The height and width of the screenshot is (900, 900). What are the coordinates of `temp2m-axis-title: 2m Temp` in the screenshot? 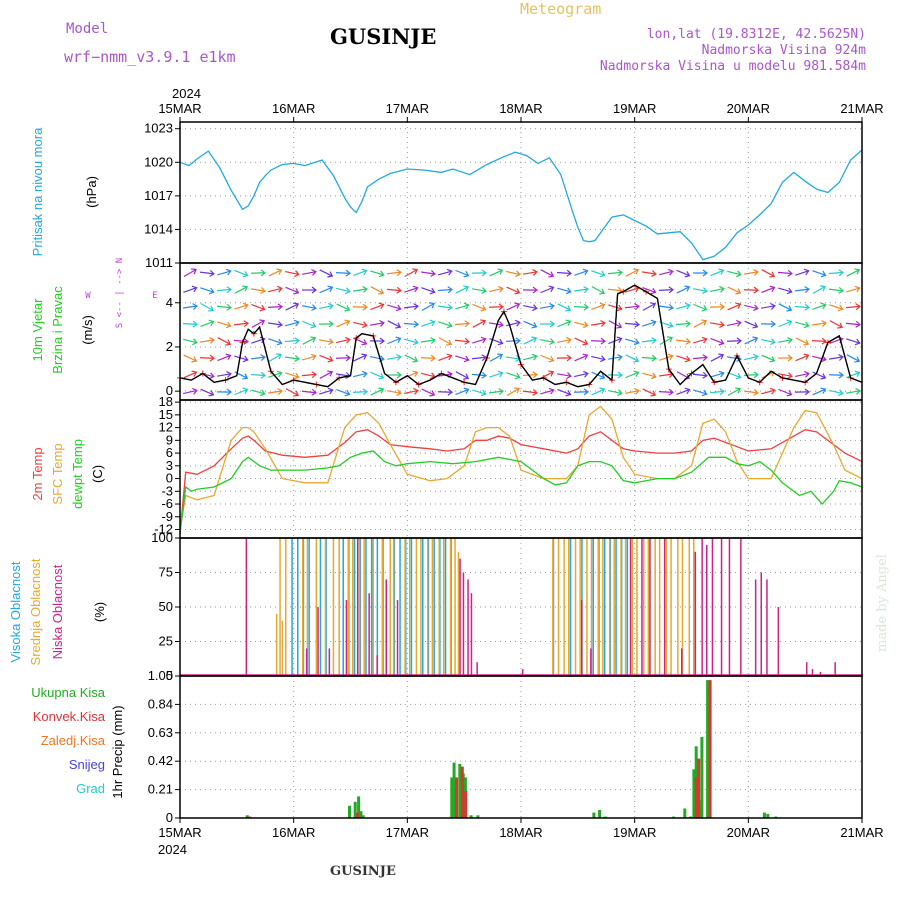 It's located at (37, 473).